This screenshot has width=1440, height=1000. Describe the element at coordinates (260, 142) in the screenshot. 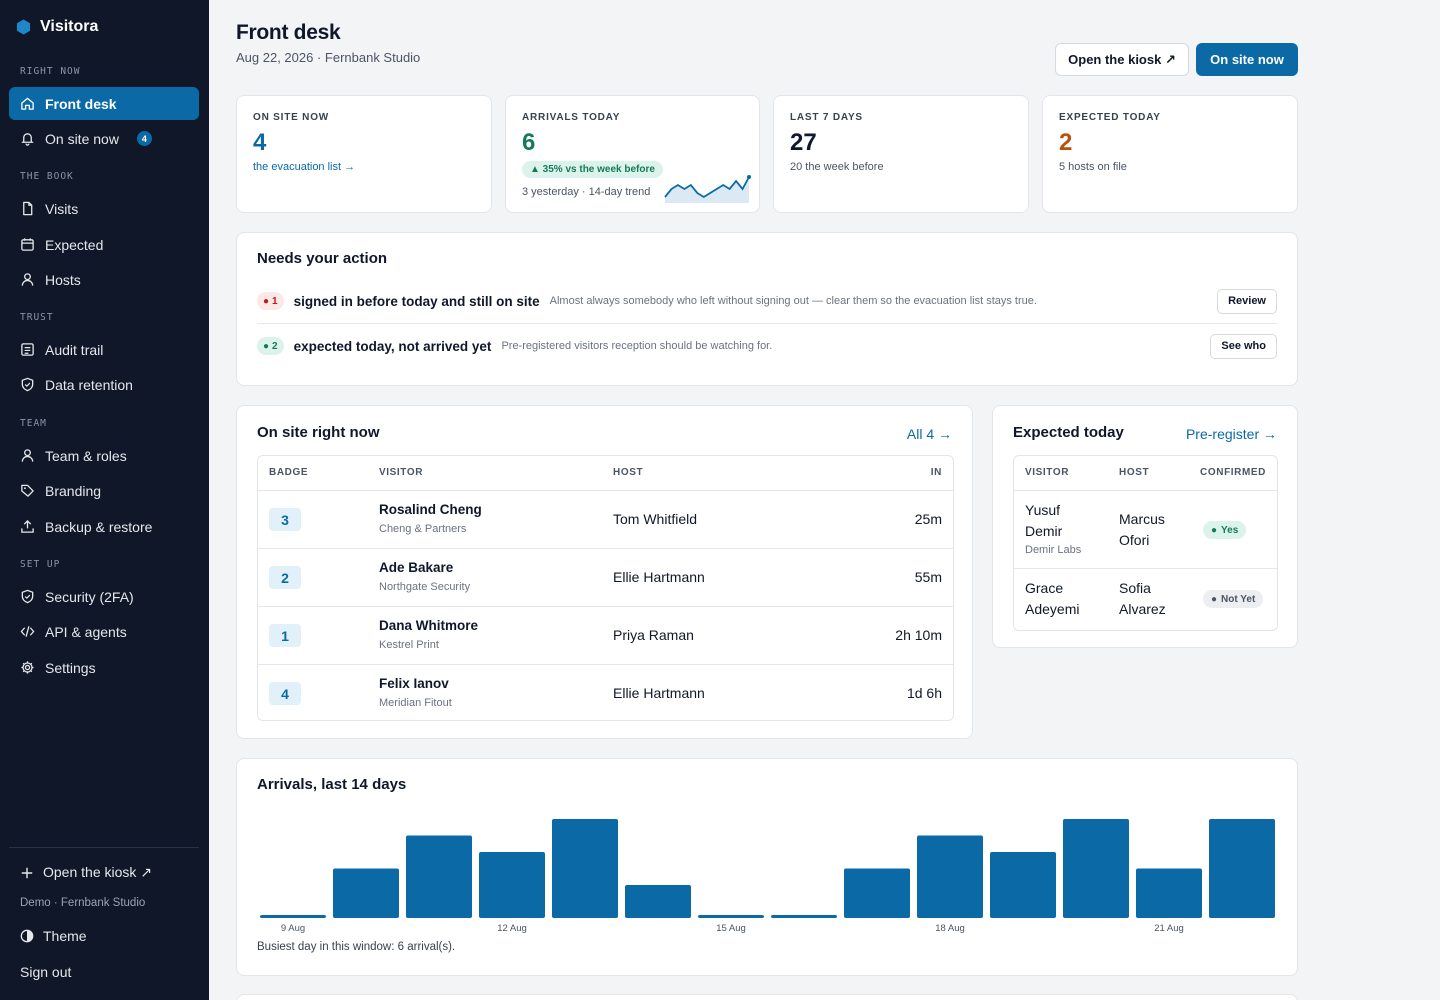

I see `kpi-value: 4` at that location.